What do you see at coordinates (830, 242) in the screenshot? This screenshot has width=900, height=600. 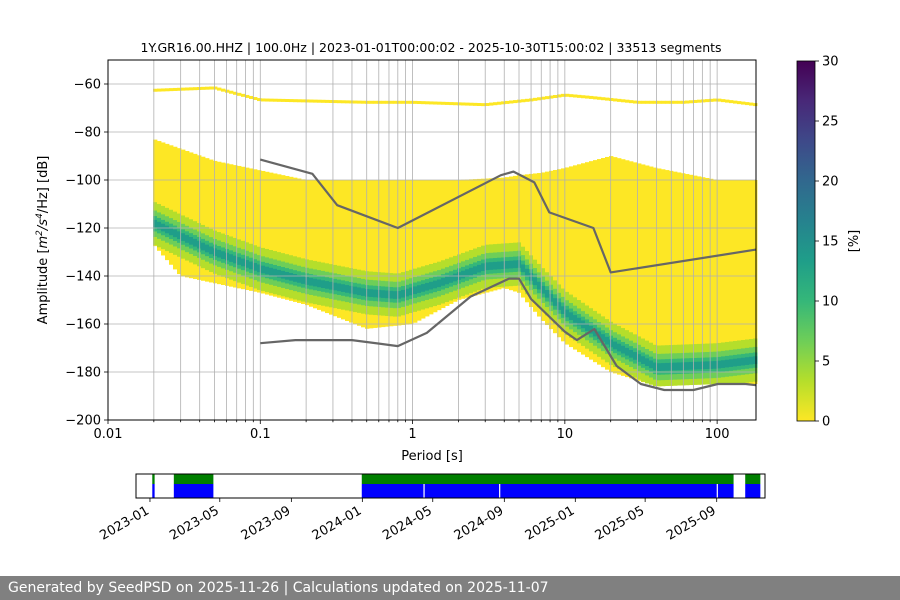 I see `colorbar-tick-label: 15` at bounding box center [830, 242].